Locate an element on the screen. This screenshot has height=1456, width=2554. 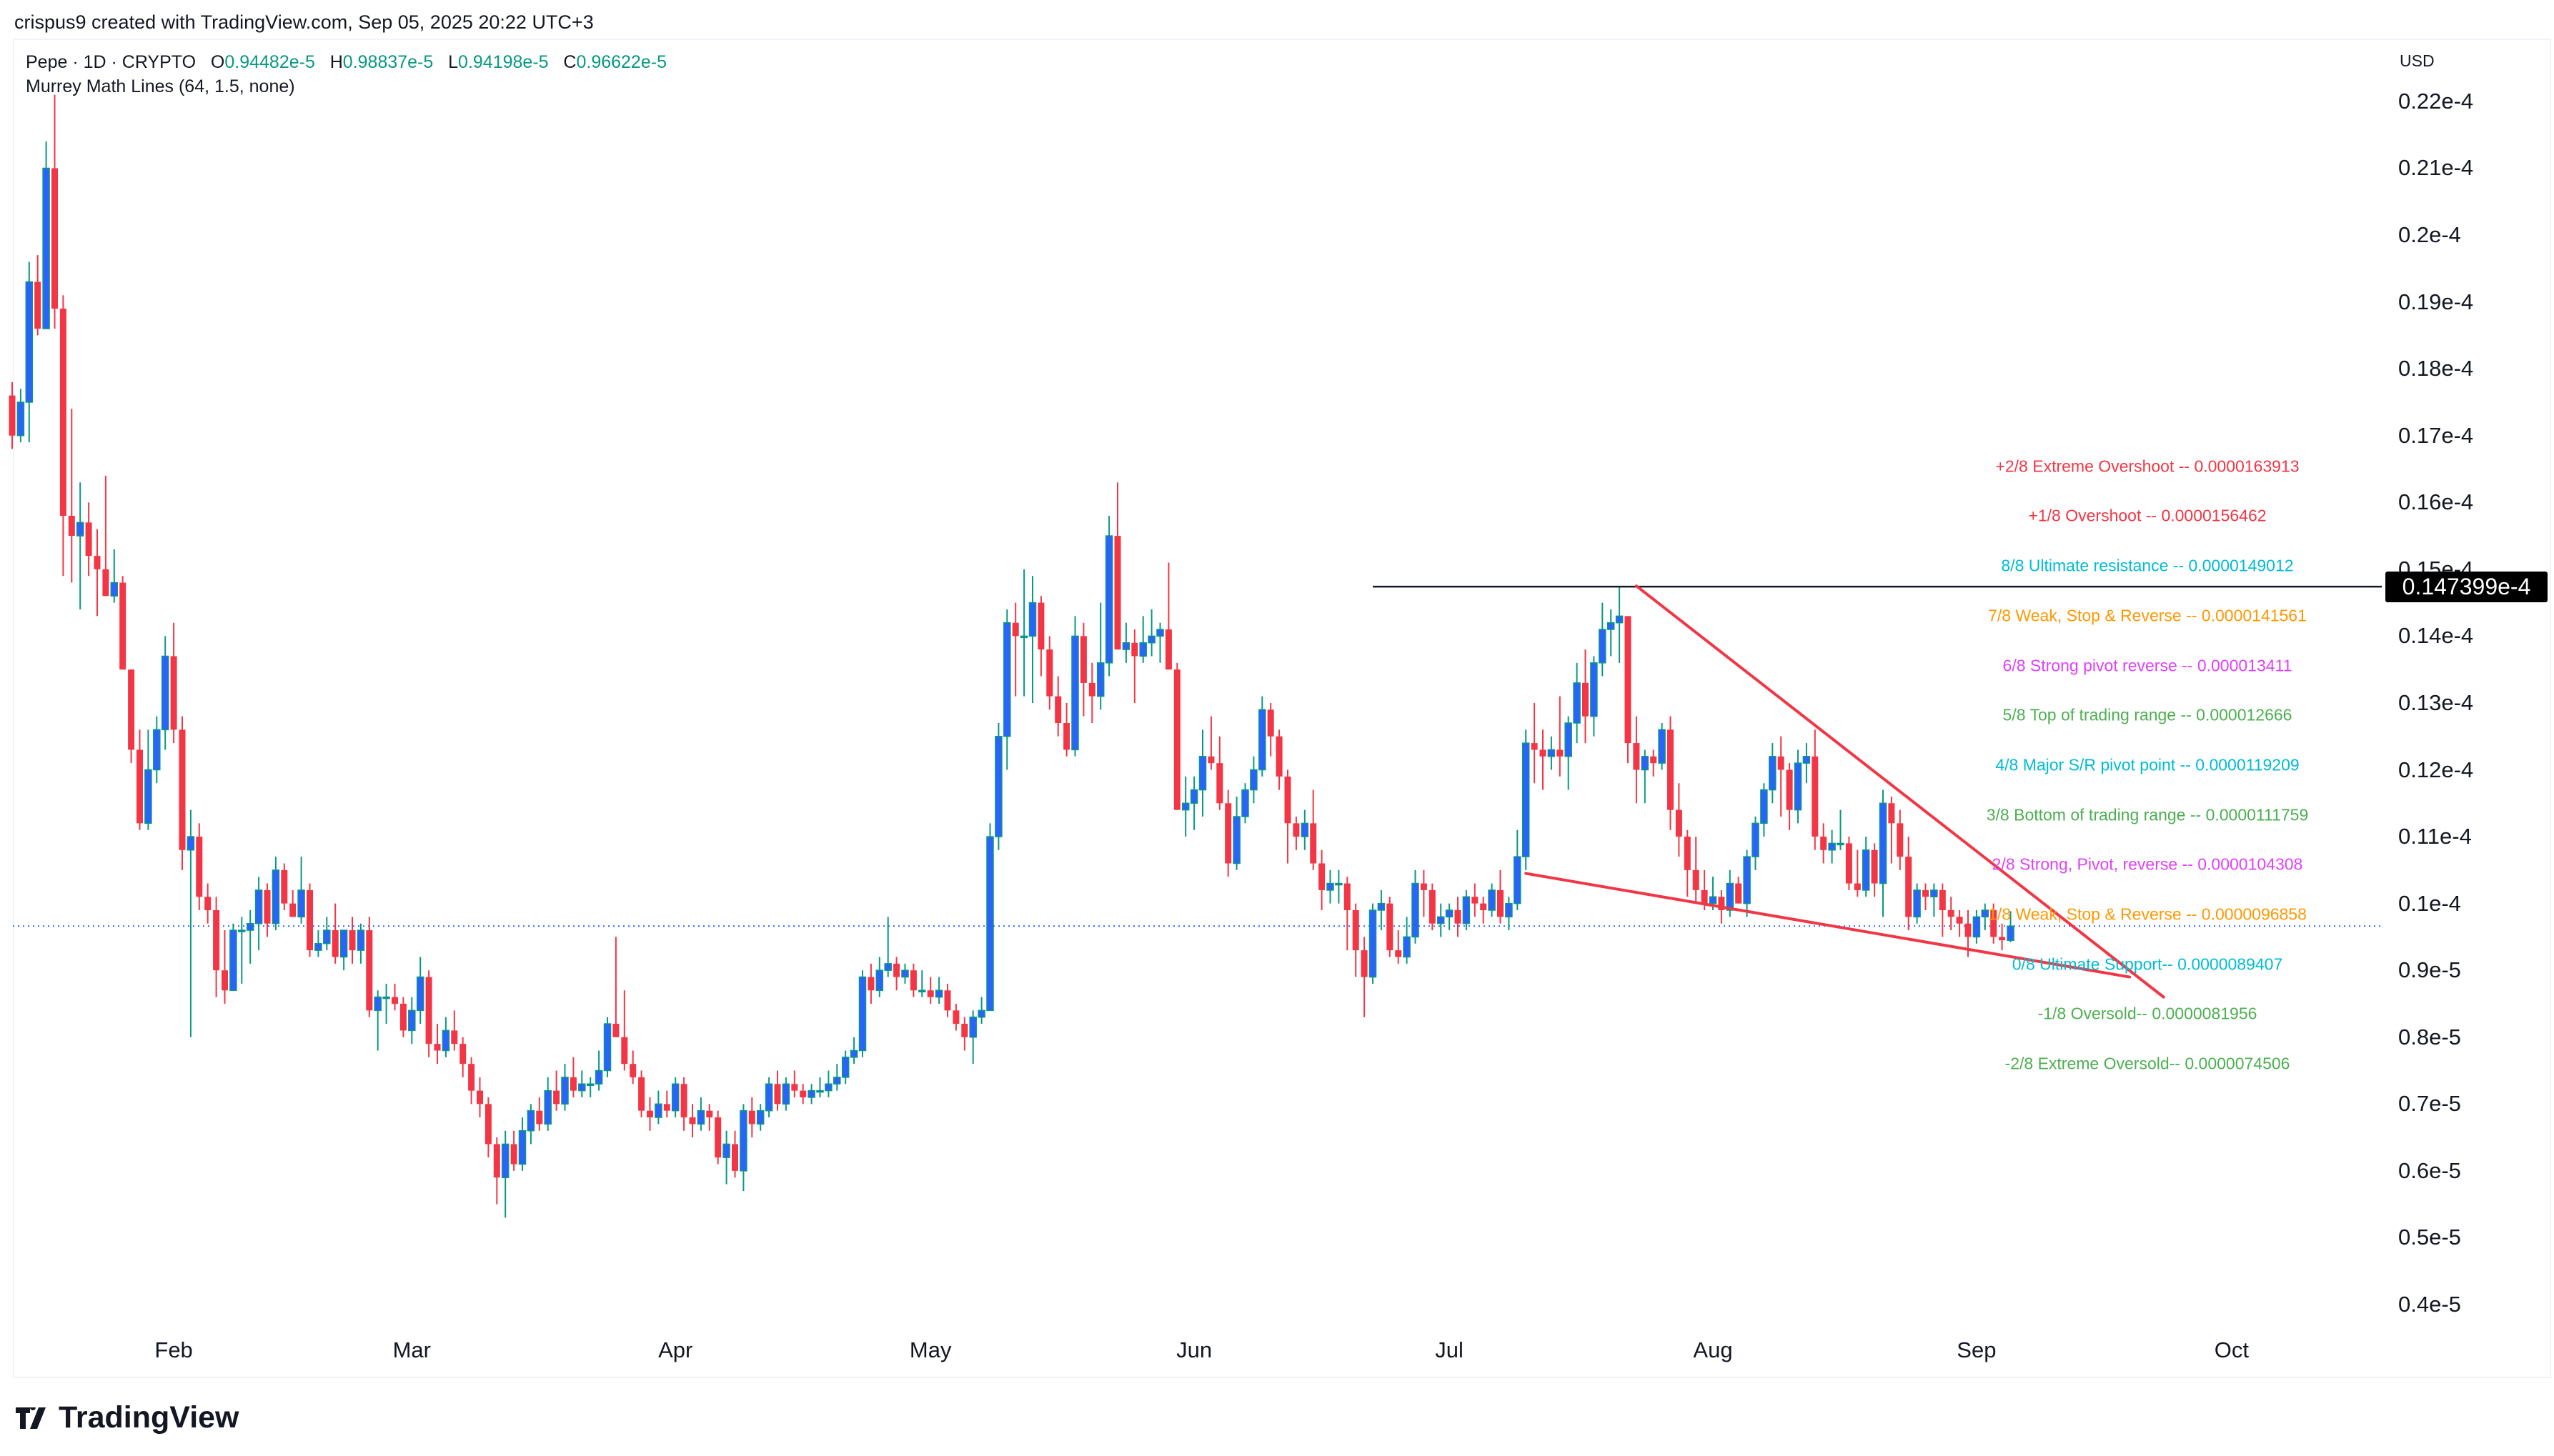
symbol-info: Pepe · 1D · CRYPTO is located at coordinates (111, 62).